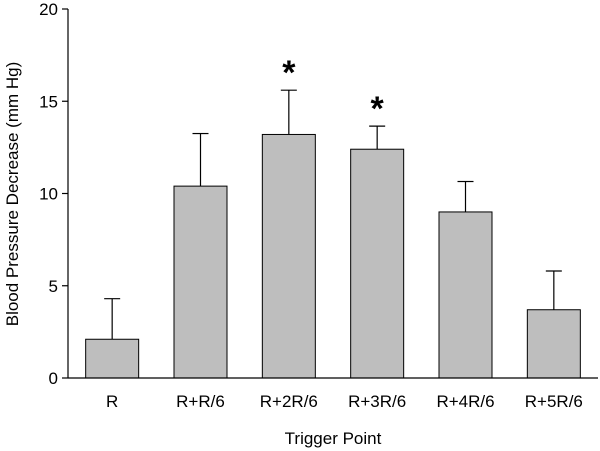 The image size is (600, 451). Describe the element at coordinates (554, 401) in the screenshot. I see `x-tick-label-6: R+5R/6` at that location.